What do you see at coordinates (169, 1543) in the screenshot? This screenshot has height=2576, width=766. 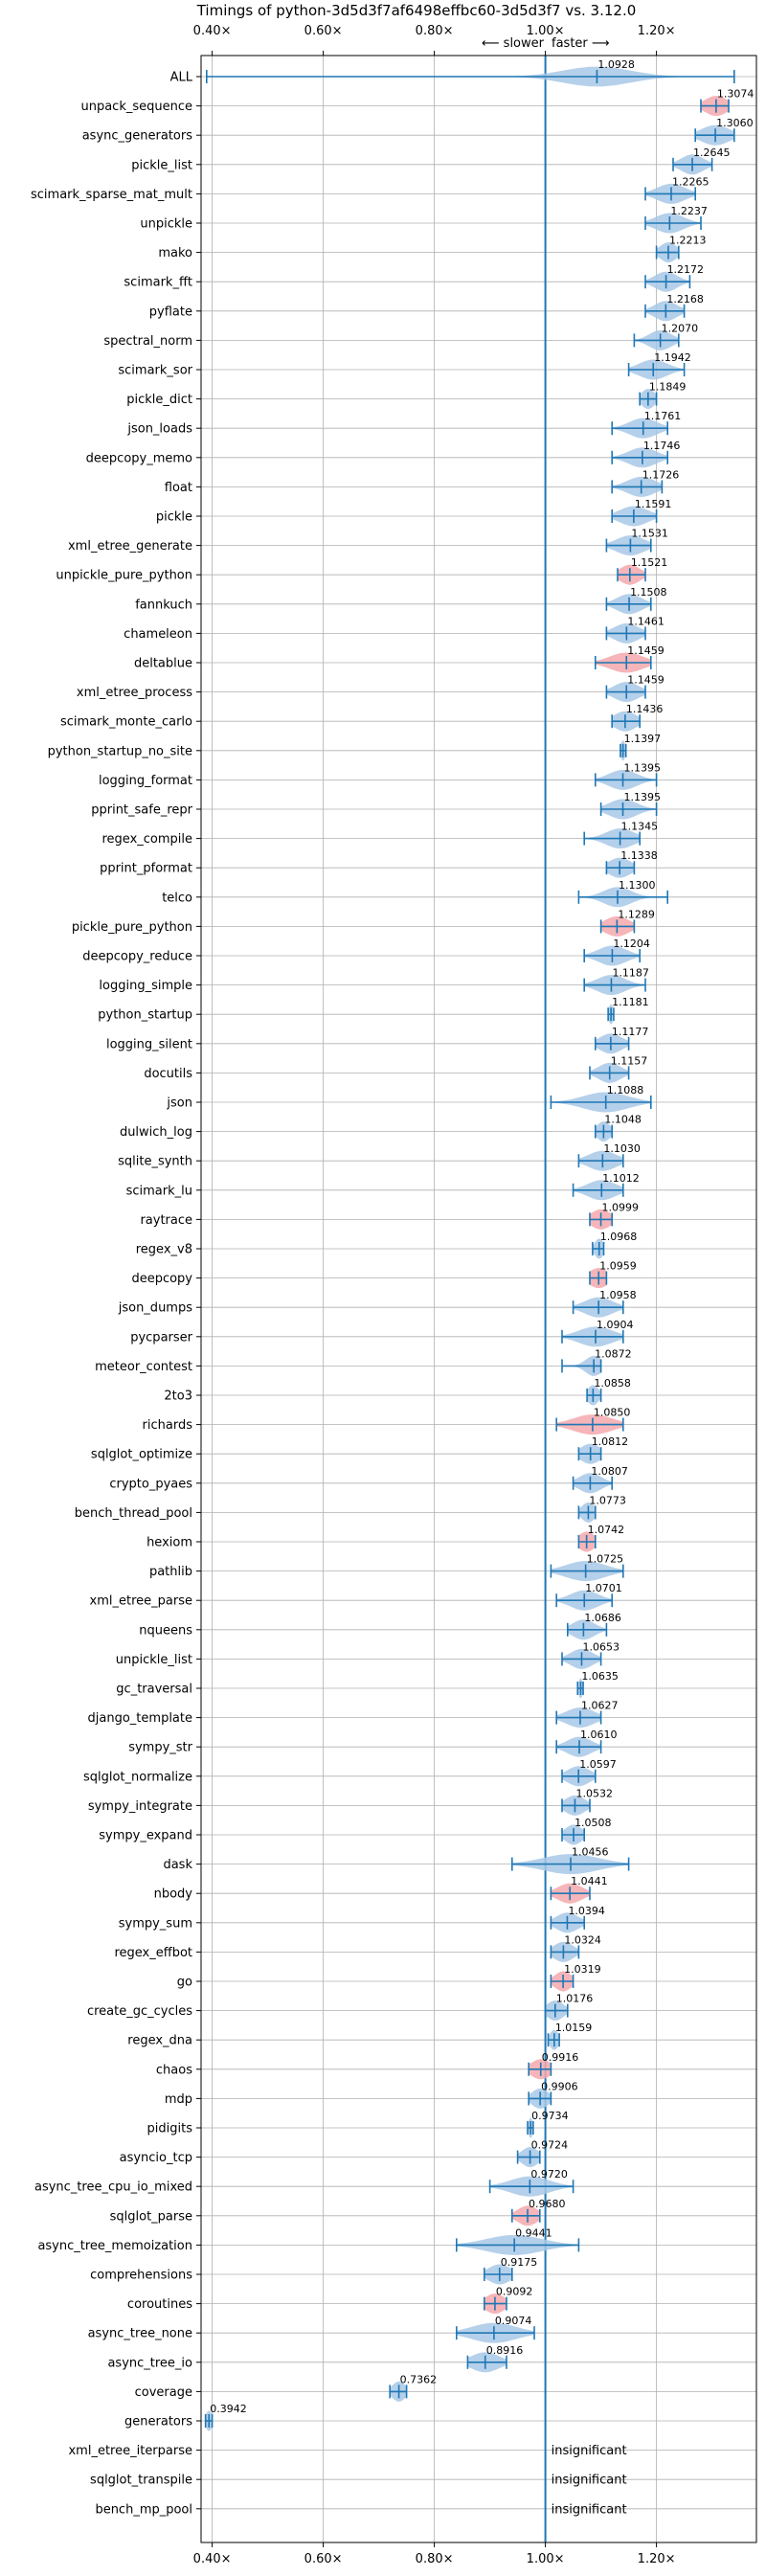 I see `benchmark-label: hexiom` at bounding box center [169, 1543].